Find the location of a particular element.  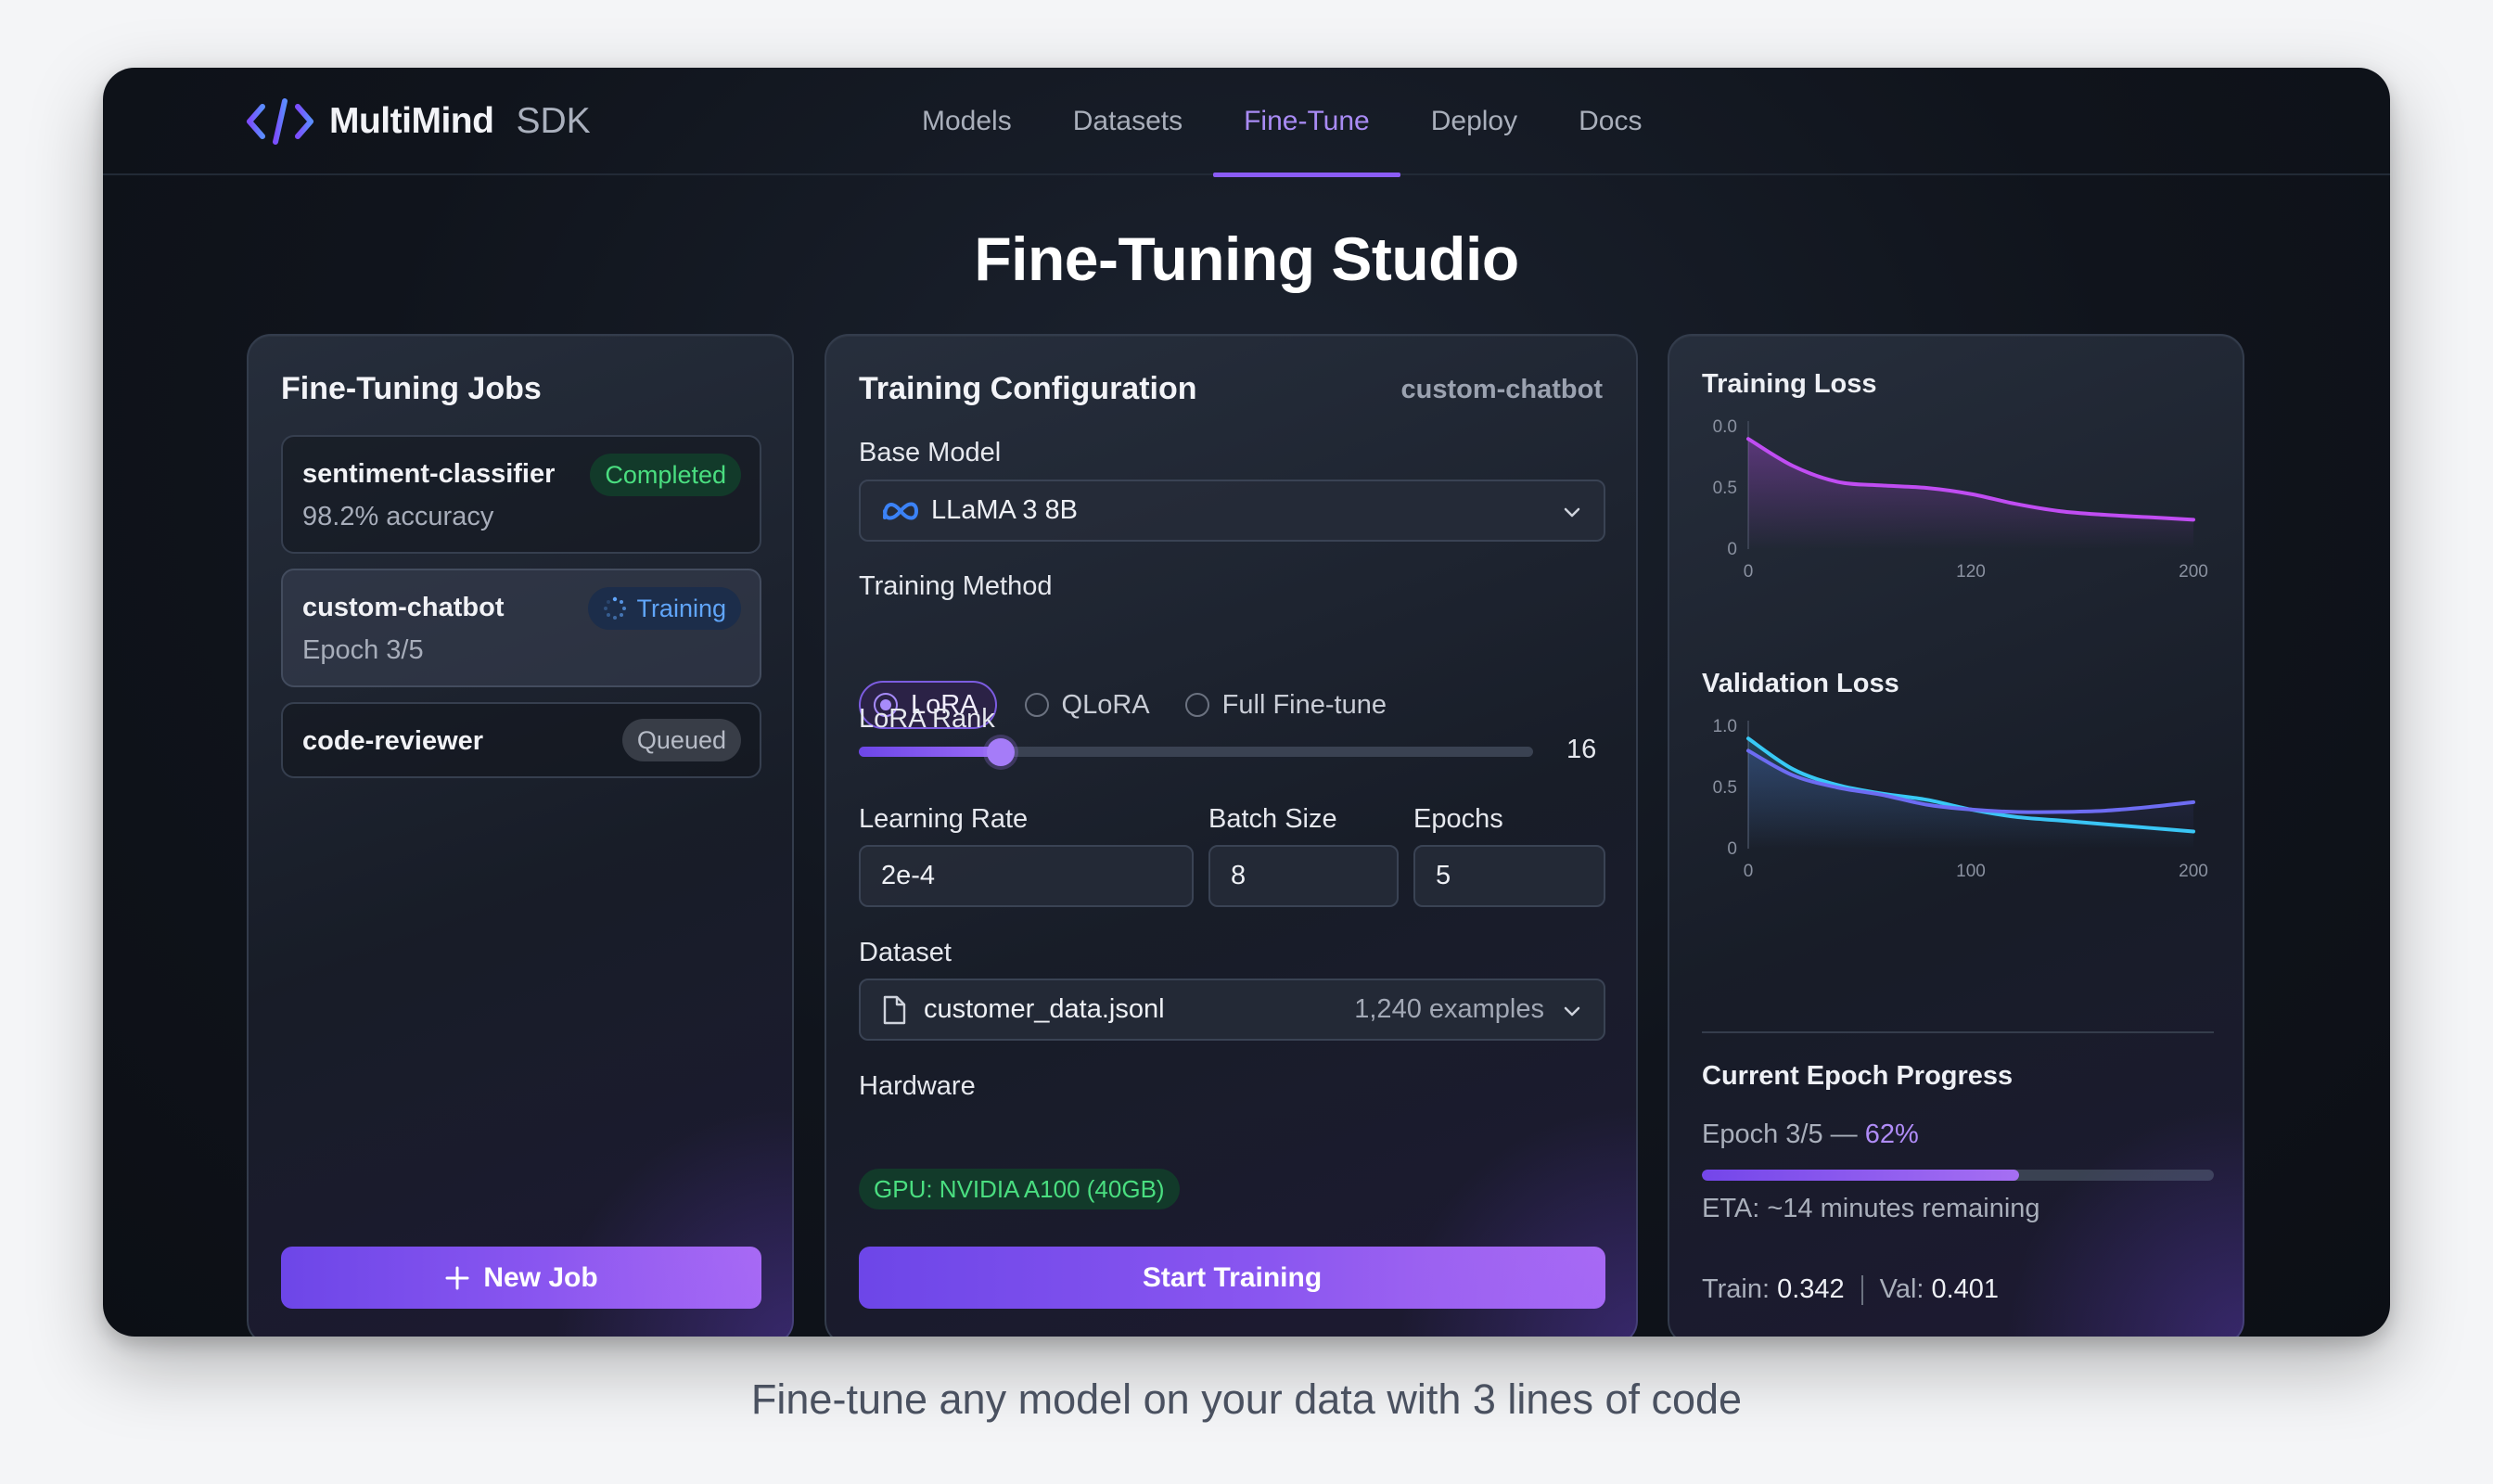

tab-models: Models is located at coordinates (967, 121).